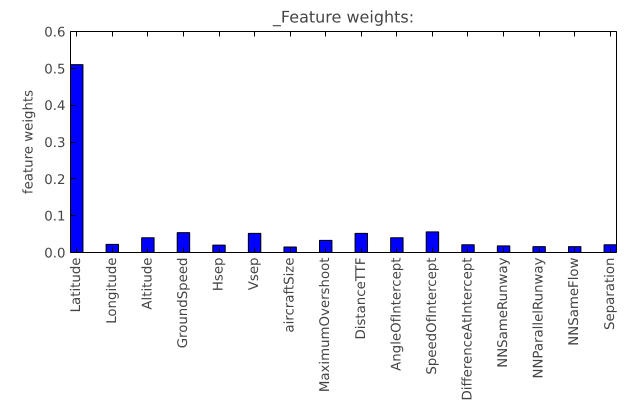 This screenshot has height=403, width=634. Describe the element at coordinates (610, 293) in the screenshot. I see `x-tick-label: Separation` at that location.